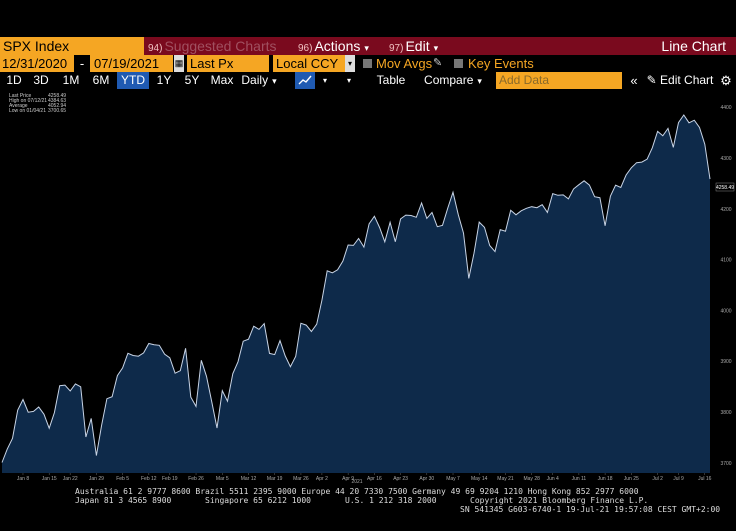 The image size is (736, 531). What do you see at coordinates (20, 96) in the screenshot?
I see `legend-last-price-label: Last Price` at bounding box center [20, 96].